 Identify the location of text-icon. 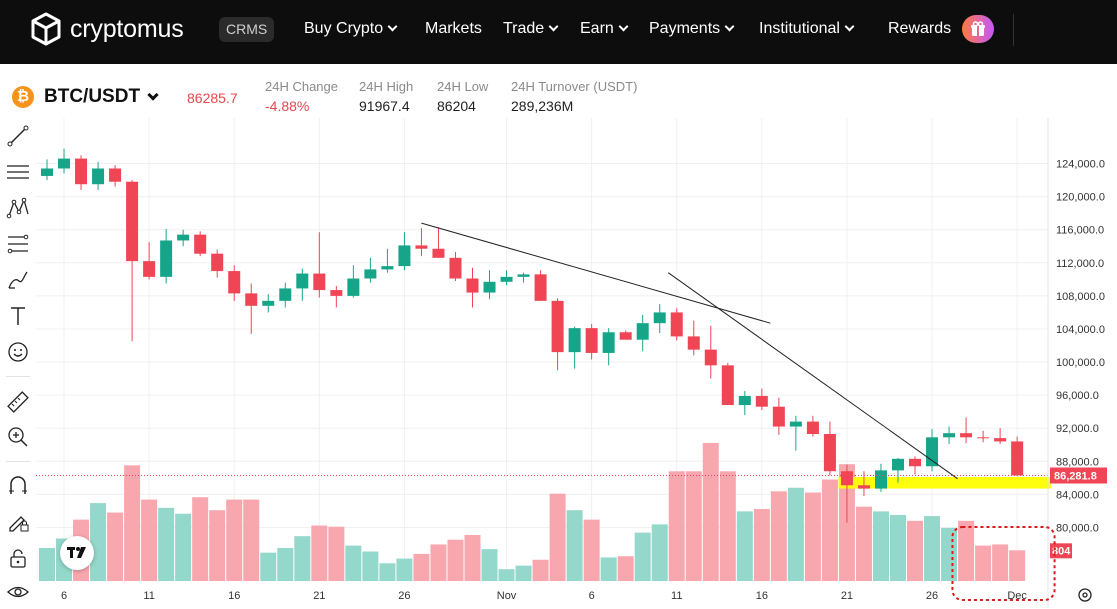
(18, 316).